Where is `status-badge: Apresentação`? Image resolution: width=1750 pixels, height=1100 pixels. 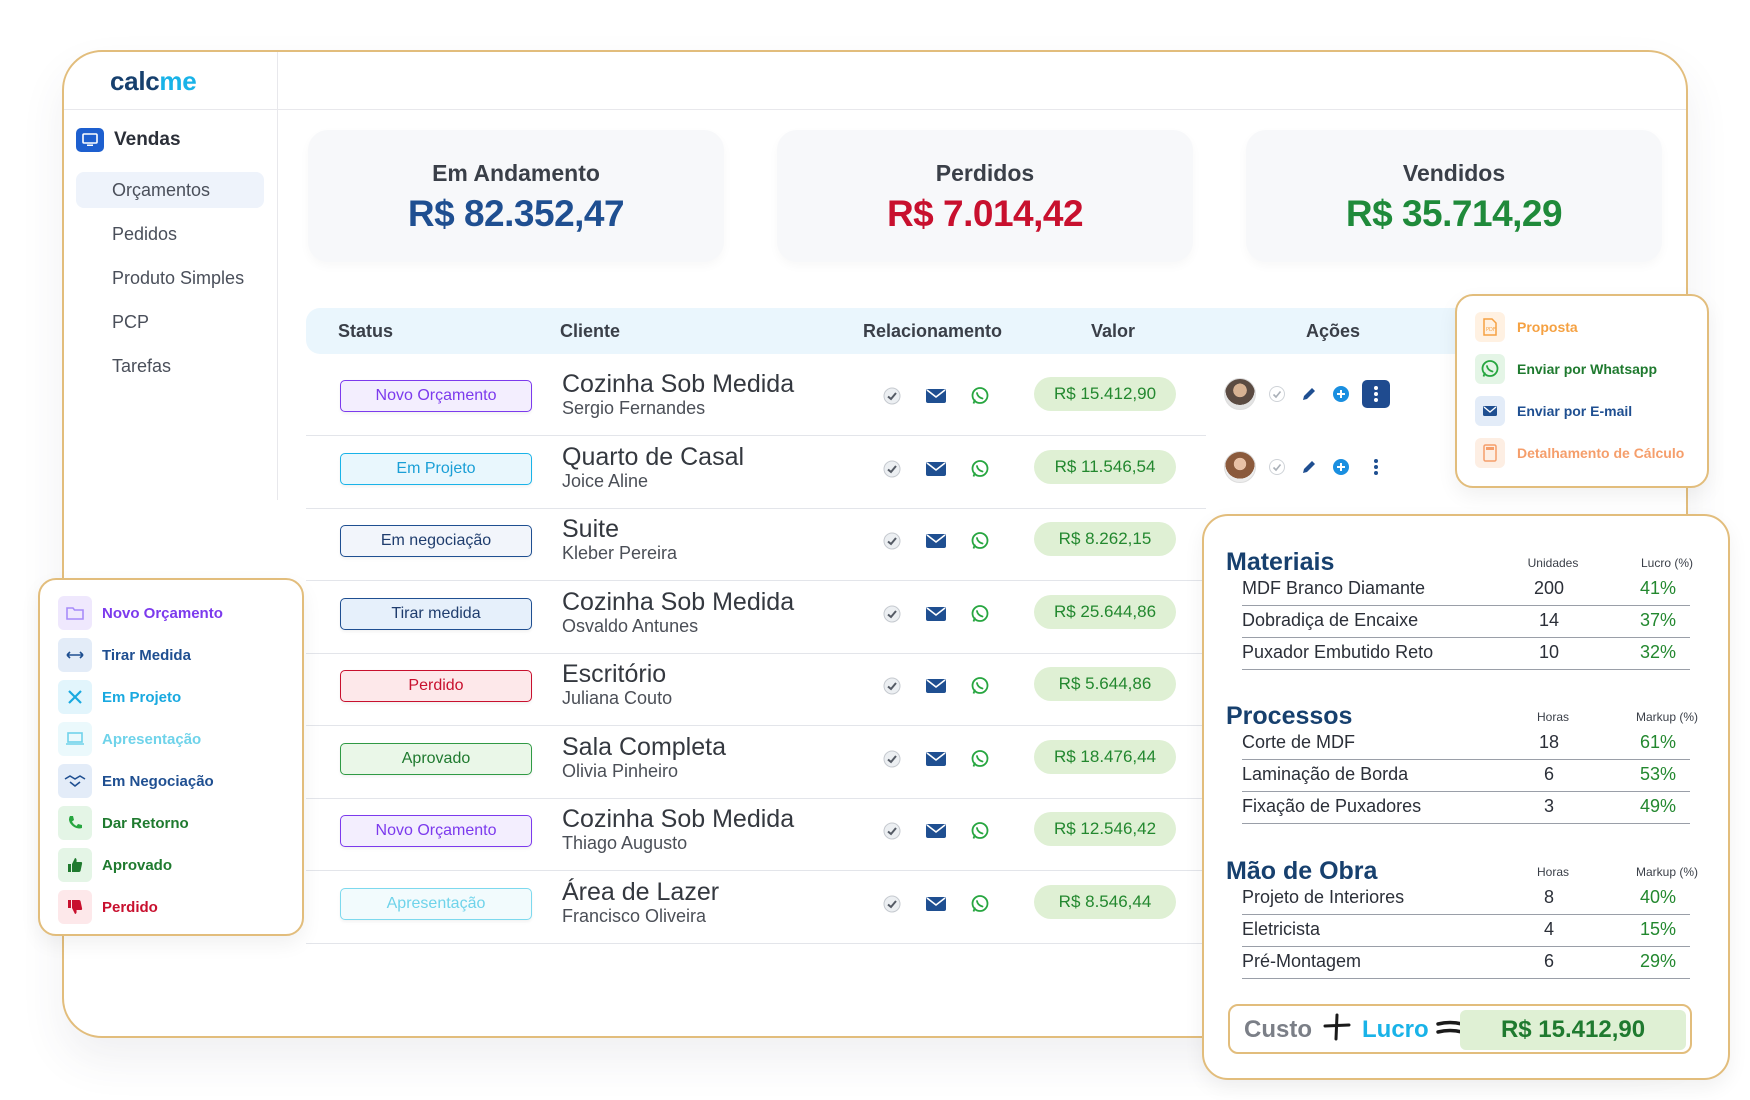
status-badge: Apresentação is located at coordinates (436, 903).